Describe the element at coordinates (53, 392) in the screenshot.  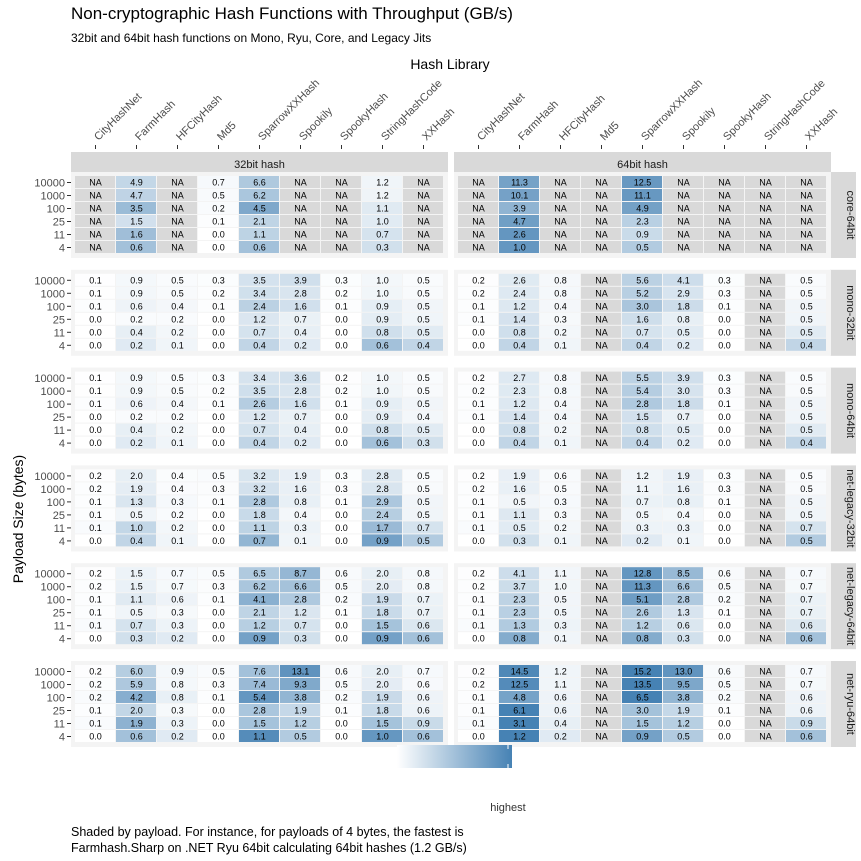
I see `y-tick-label: 1000` at that location.